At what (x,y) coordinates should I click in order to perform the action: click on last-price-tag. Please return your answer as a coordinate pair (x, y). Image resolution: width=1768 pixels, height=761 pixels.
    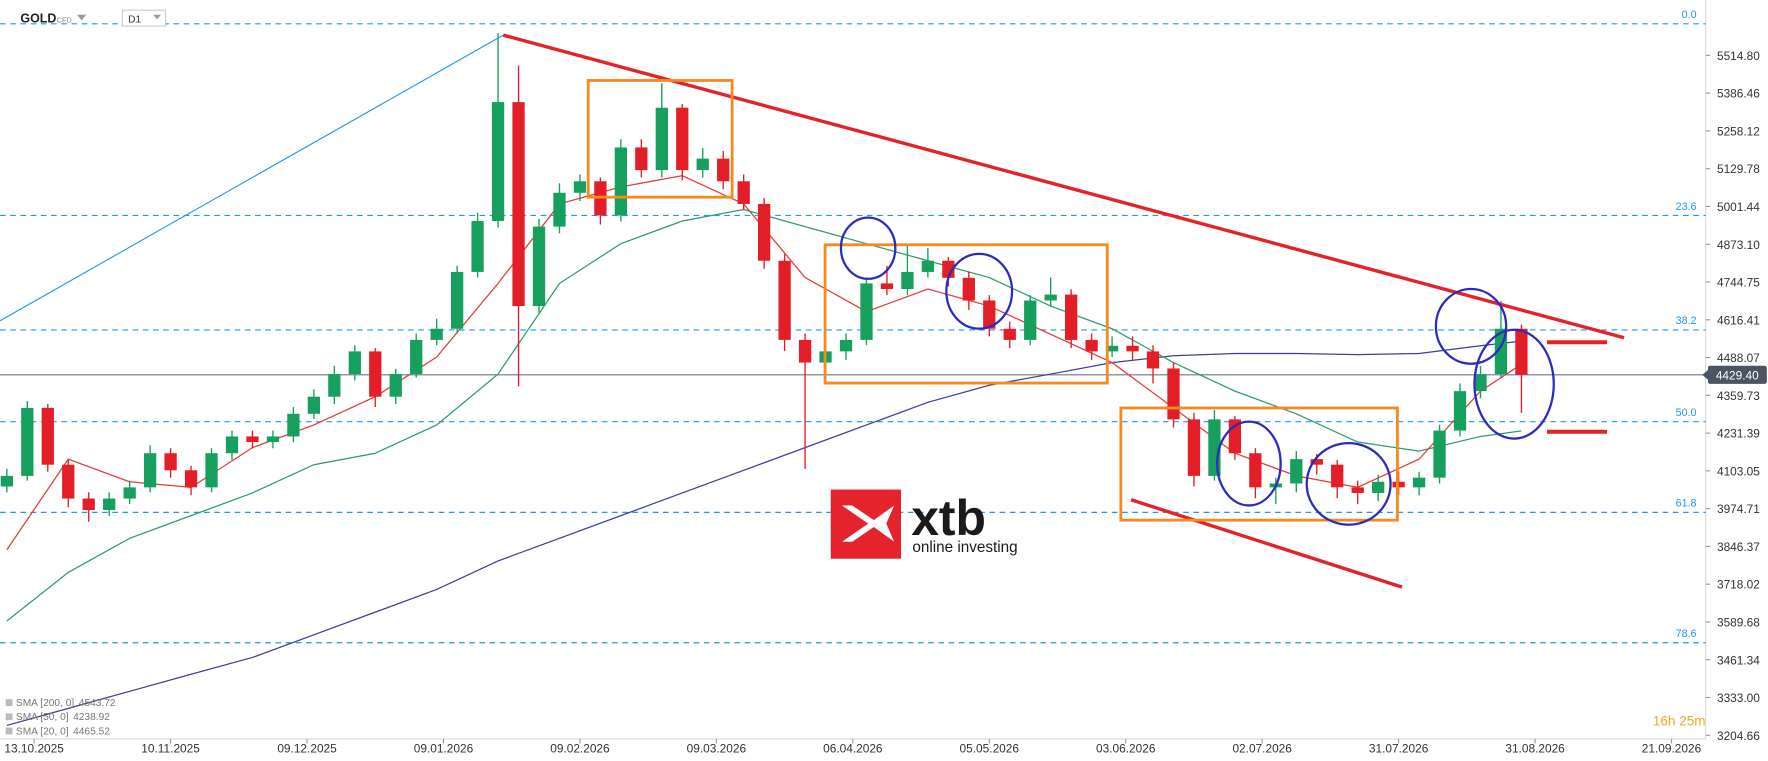
    Looking at the image, I should click on (1737, 374).